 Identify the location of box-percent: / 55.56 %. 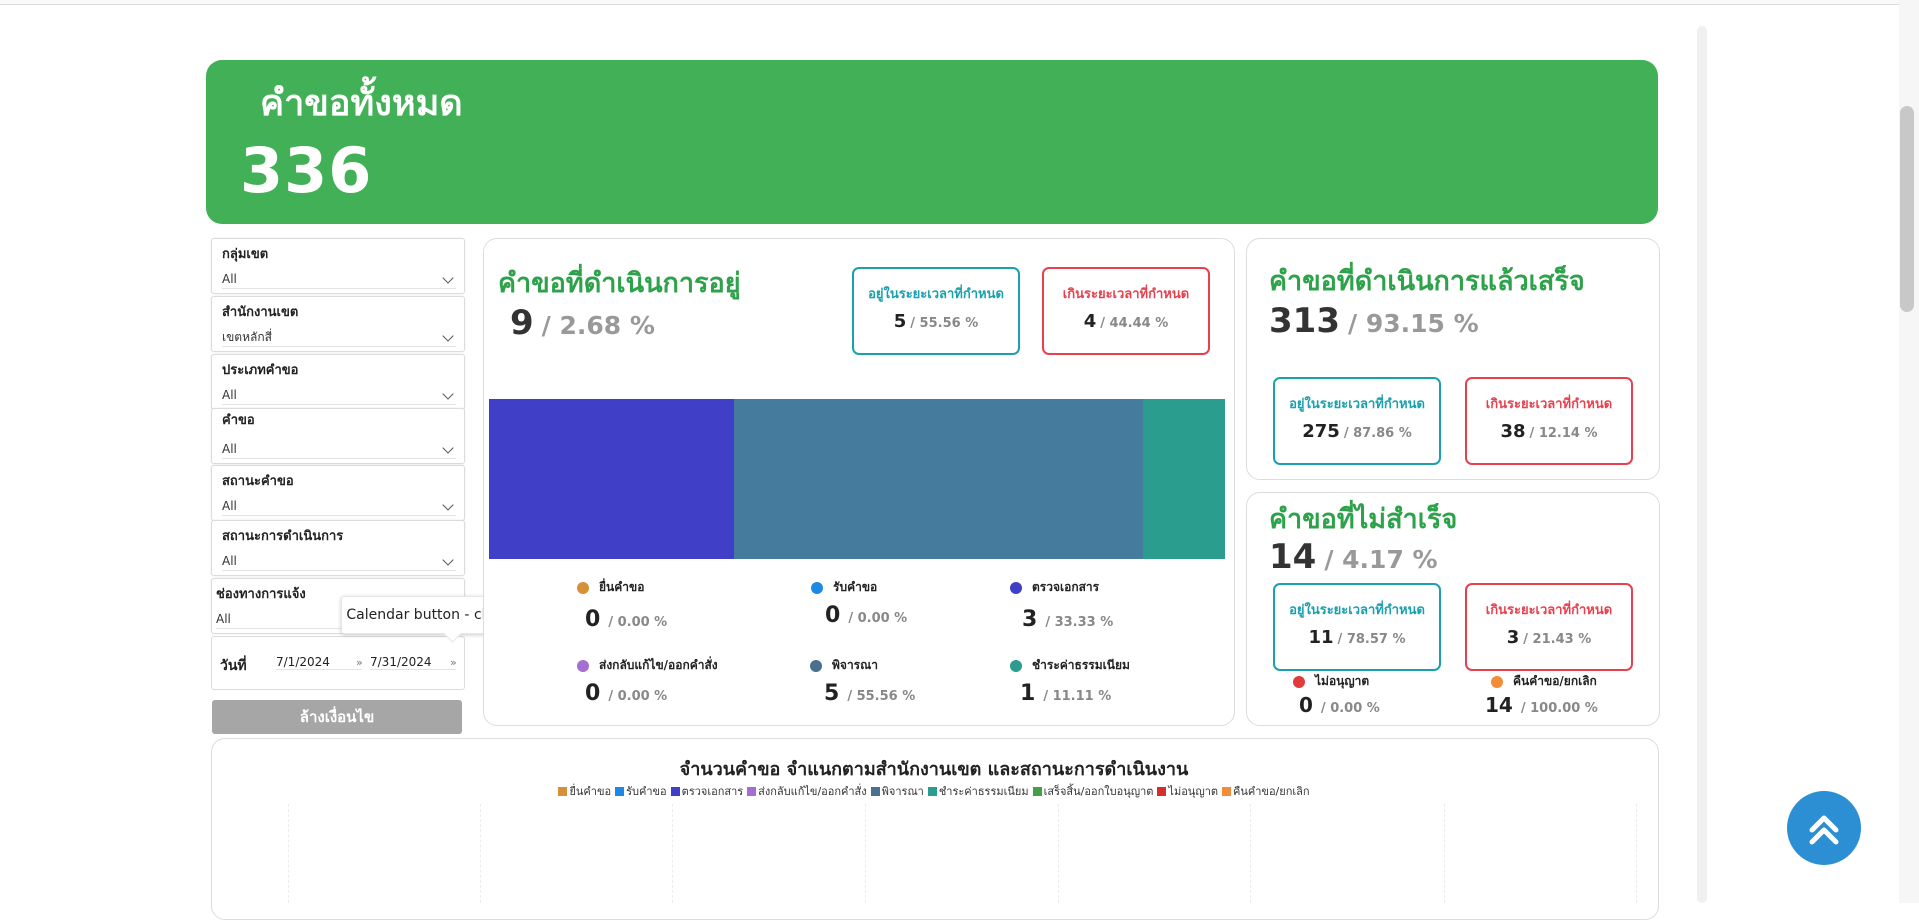
(944, 323).